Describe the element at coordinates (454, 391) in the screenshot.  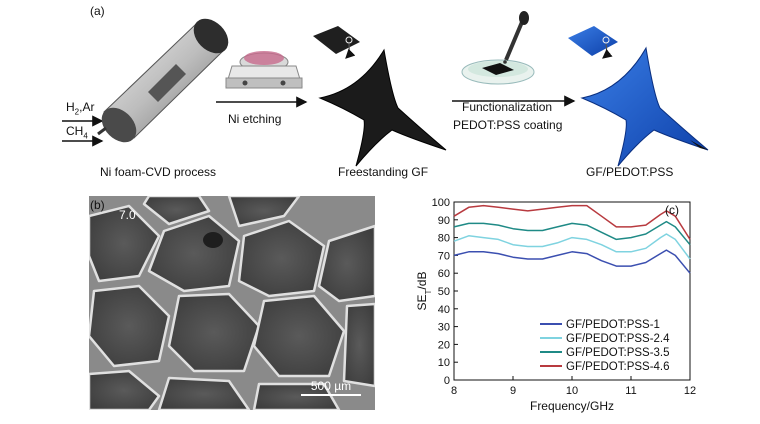
I see `x-tick-label: 8` at that location.